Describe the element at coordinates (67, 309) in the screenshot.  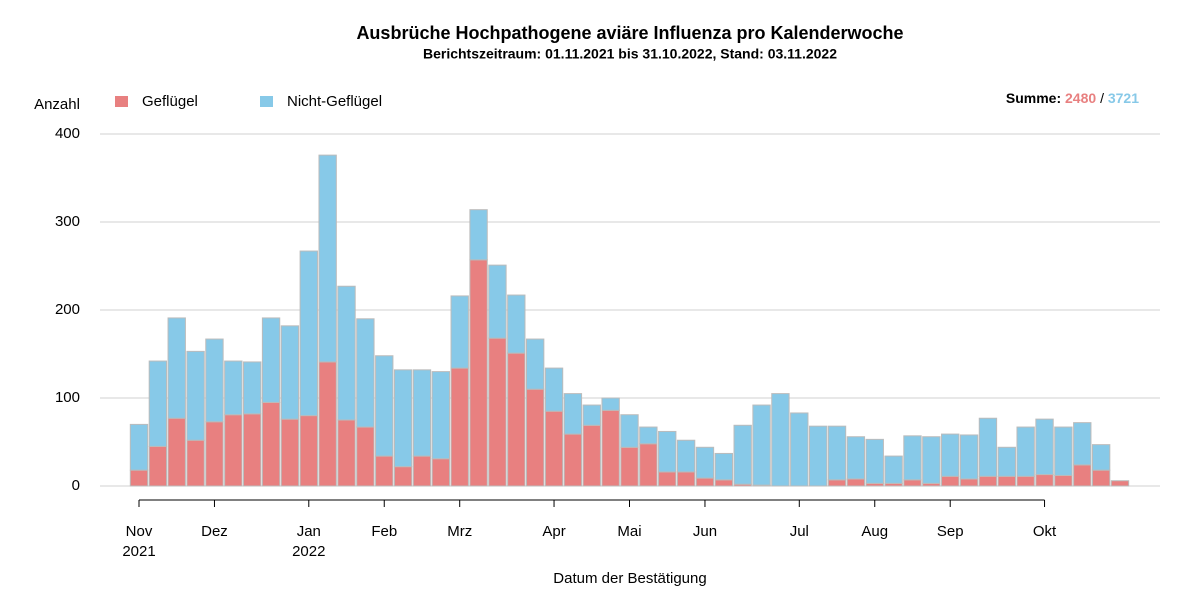
I see `y-tick-label: 200` at that location.